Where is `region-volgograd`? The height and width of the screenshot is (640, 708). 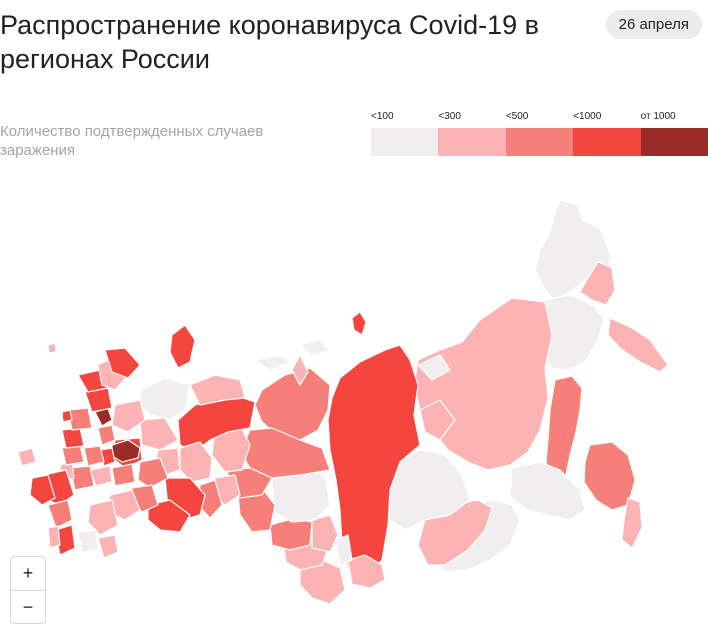
region-volgograd is located at coordinates (103, 517).